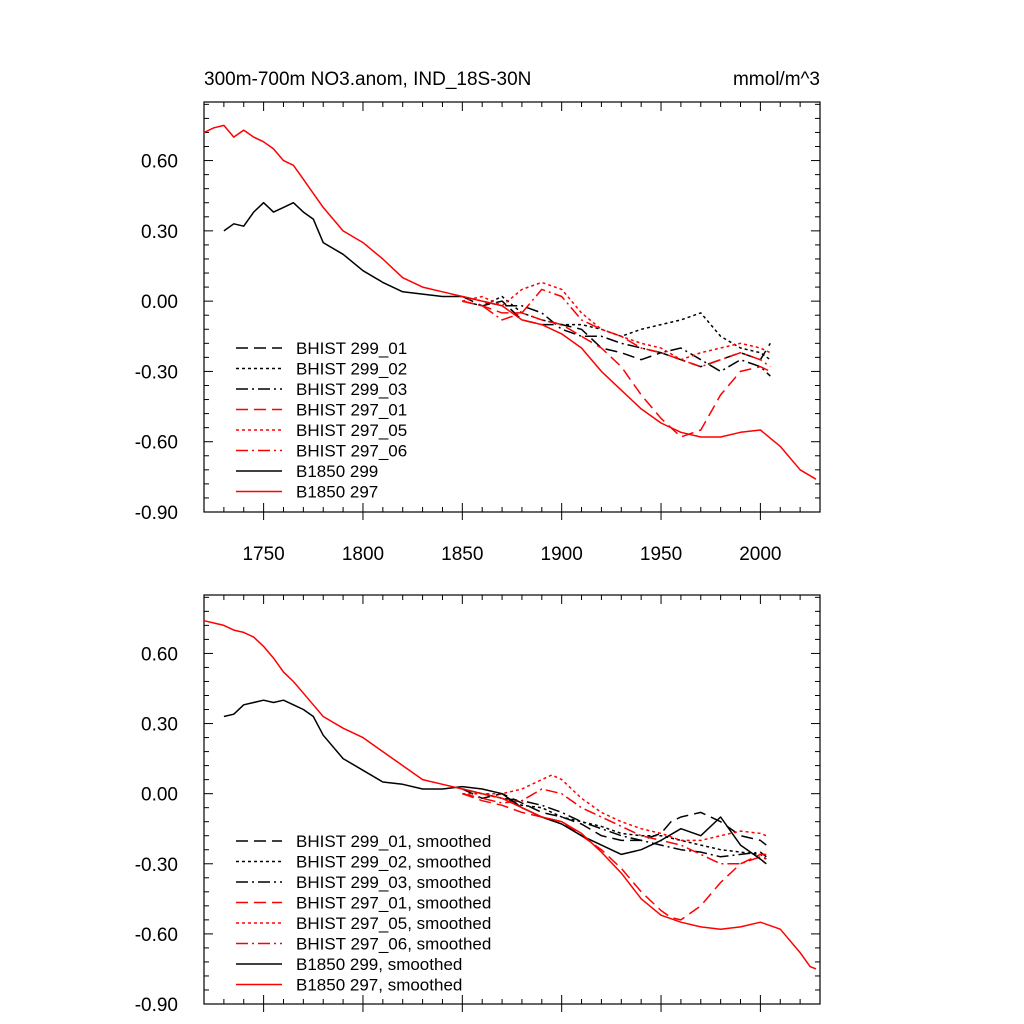 The width and height of the screenshot is (1024, 1024). What do you see at coordinates (379, 985) in the screenshot?
I see `legend-label: B1850 297, smoothed` at bounding box center [379, 985].